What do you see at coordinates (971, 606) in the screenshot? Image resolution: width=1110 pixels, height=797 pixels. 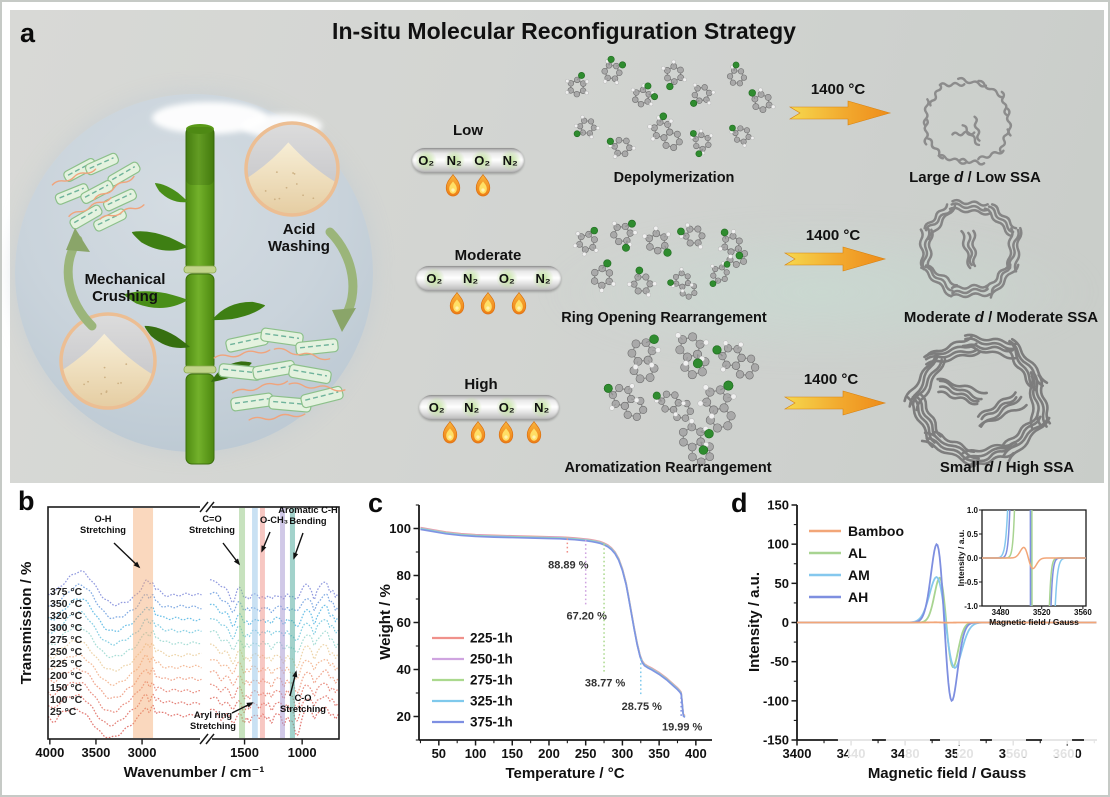 I see `svg-text: -1.0` at bounding box center [971, 606].